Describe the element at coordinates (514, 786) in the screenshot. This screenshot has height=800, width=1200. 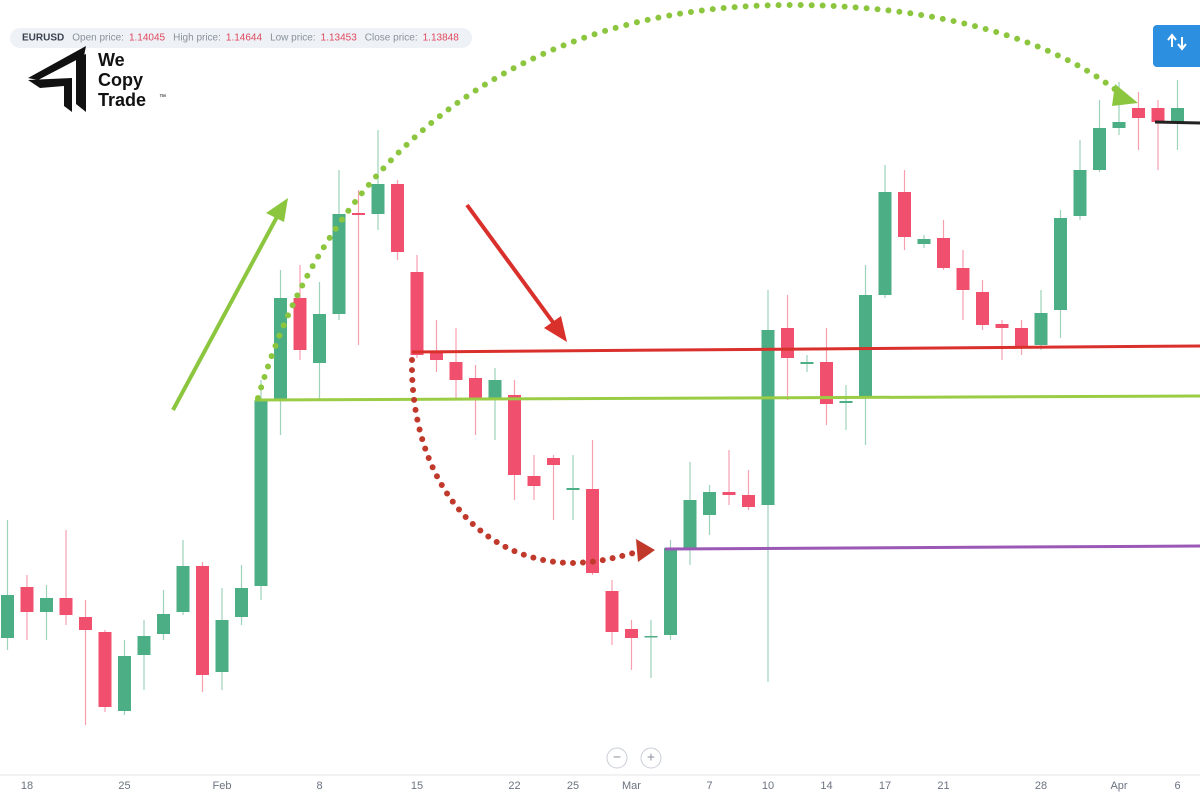
I see `x-tick-label: 22` at that location.